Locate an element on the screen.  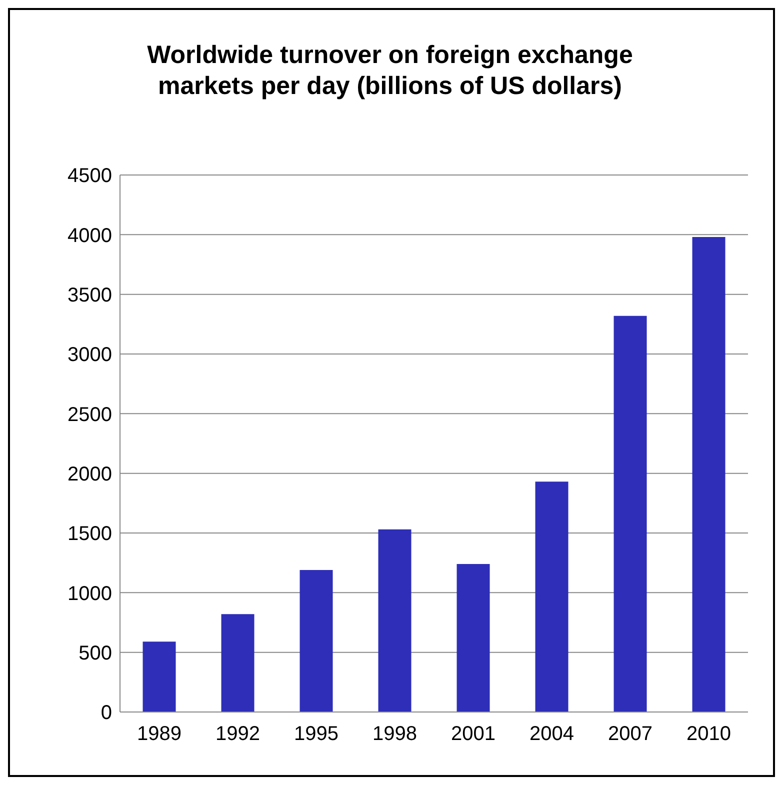
y-tick-label: 4500 is located at coordinates (90, 176).